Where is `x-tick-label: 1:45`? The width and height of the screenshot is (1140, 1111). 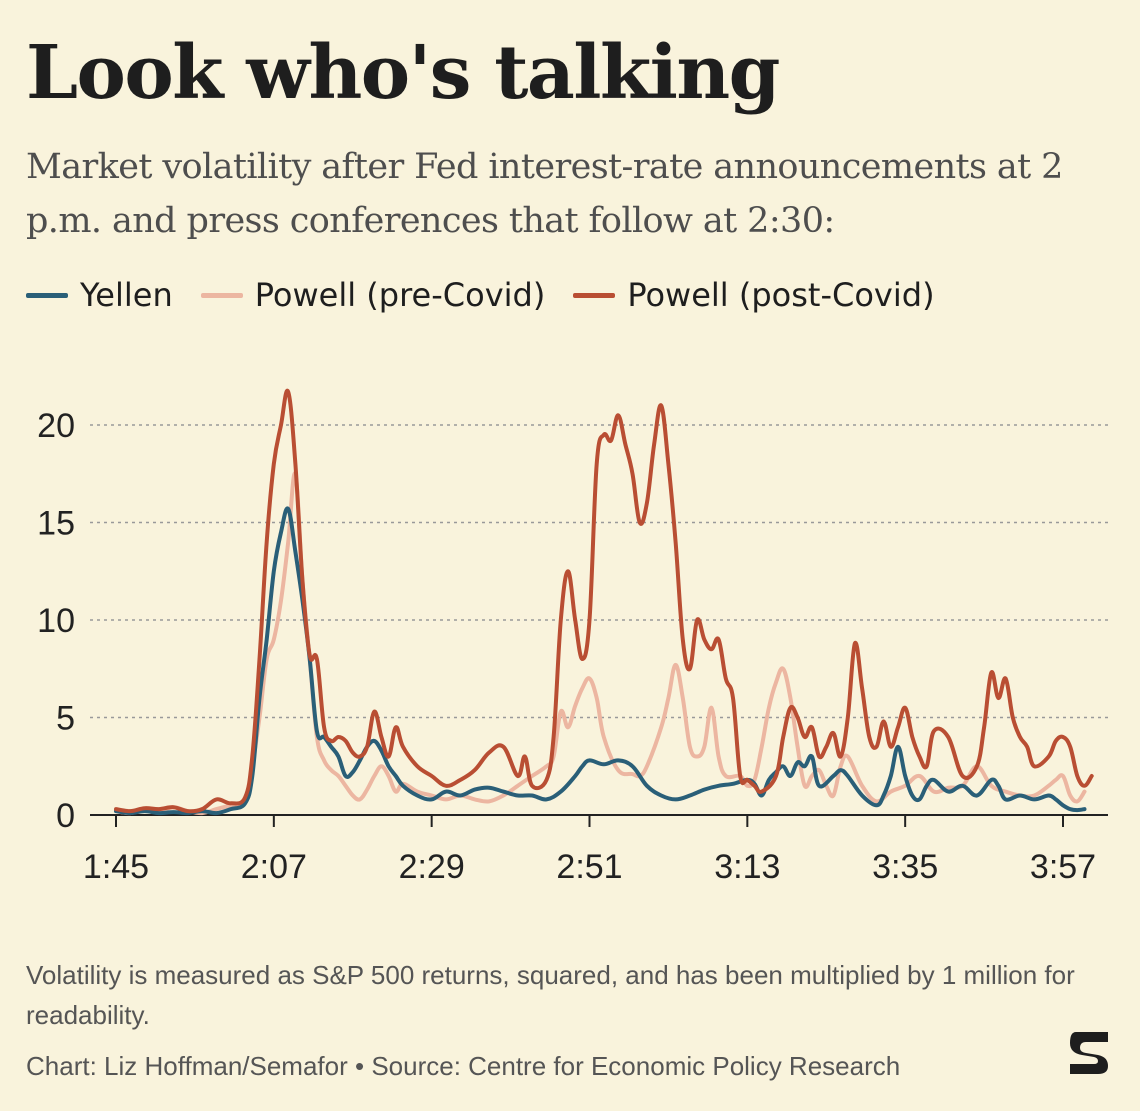 x-tick-label: 1:45 is located at coordinates (116, 867).